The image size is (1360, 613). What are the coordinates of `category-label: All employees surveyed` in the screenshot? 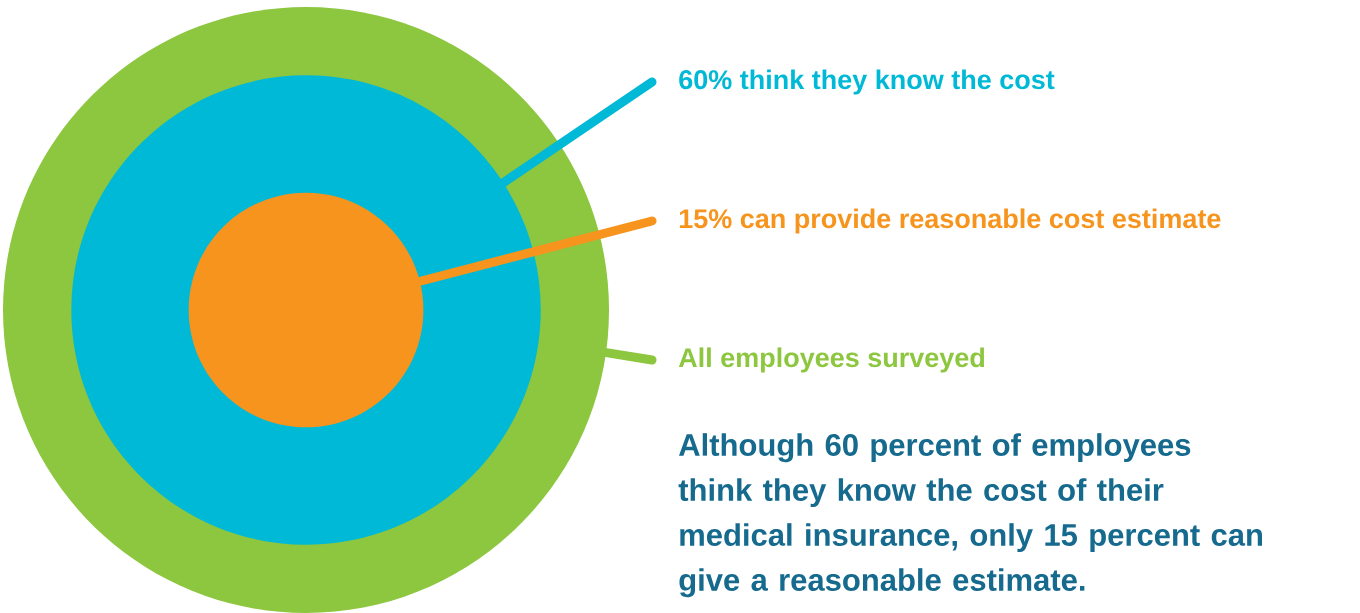 It's located at (831, 360).